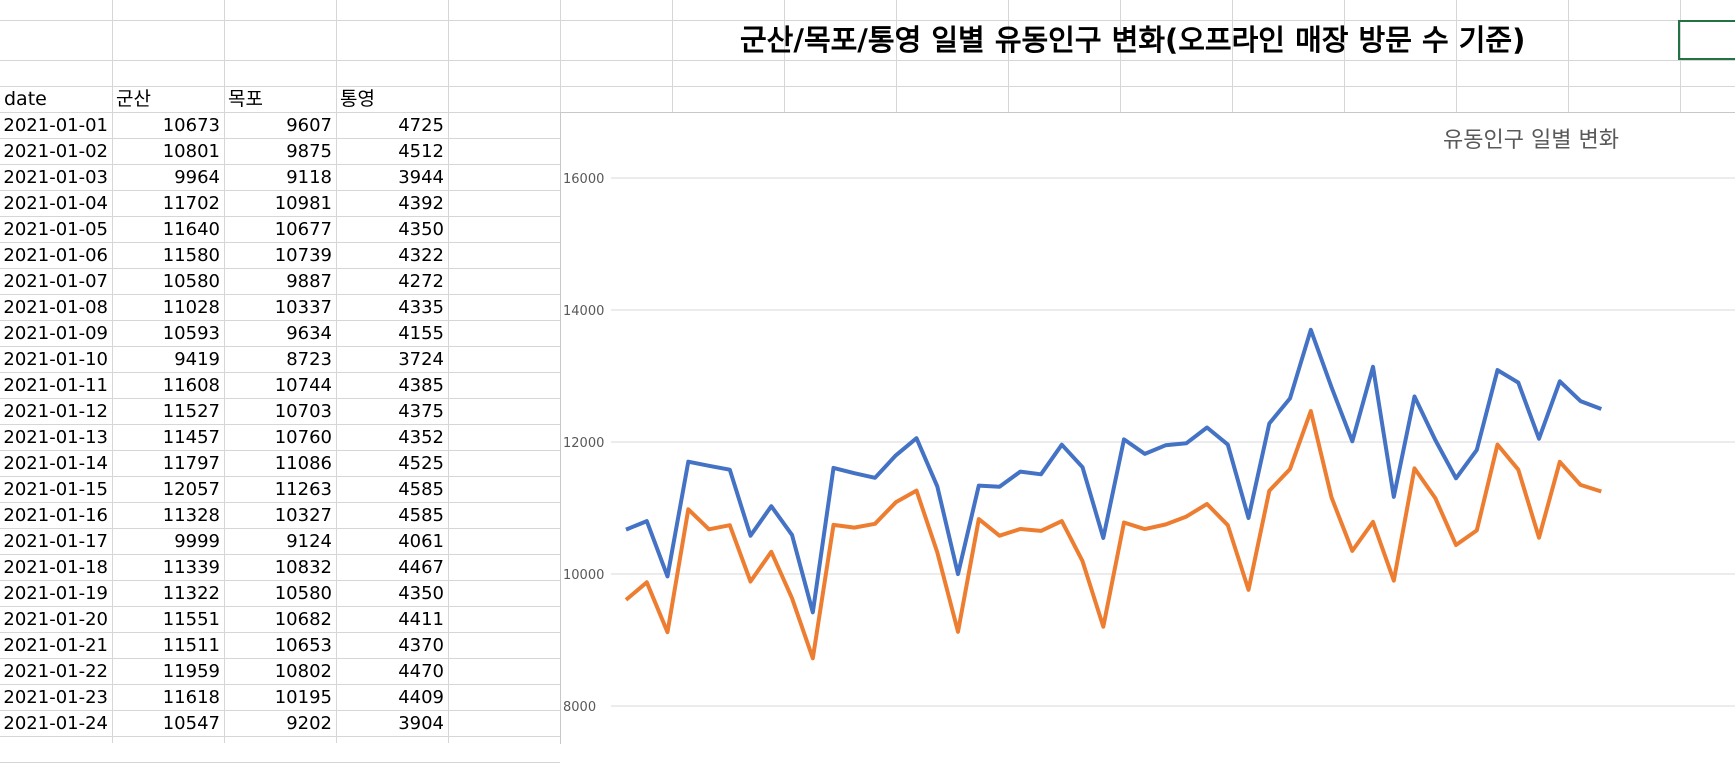 This screenshot has height=763, width=1735. I want to click on date-cell: 2021-01-23, so click(55, 697).